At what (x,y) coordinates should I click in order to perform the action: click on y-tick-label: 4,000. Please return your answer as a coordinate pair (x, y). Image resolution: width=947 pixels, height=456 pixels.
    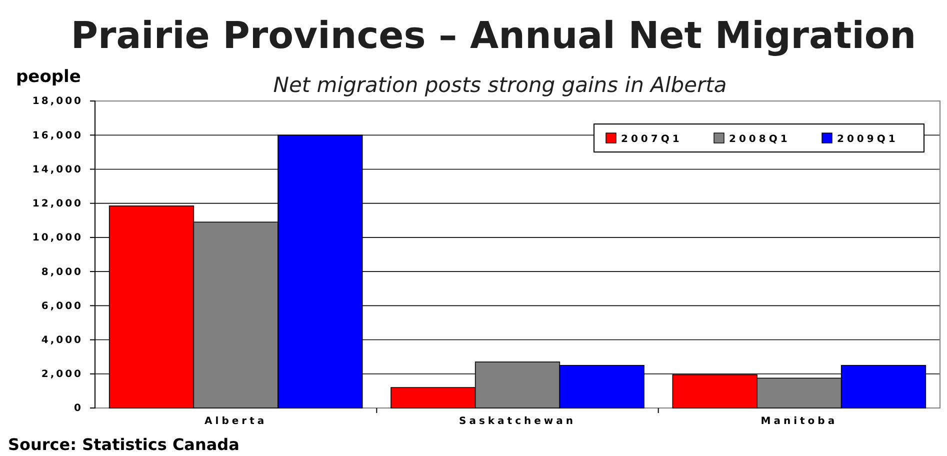
    Looking at the image, I should click on (62, 340).